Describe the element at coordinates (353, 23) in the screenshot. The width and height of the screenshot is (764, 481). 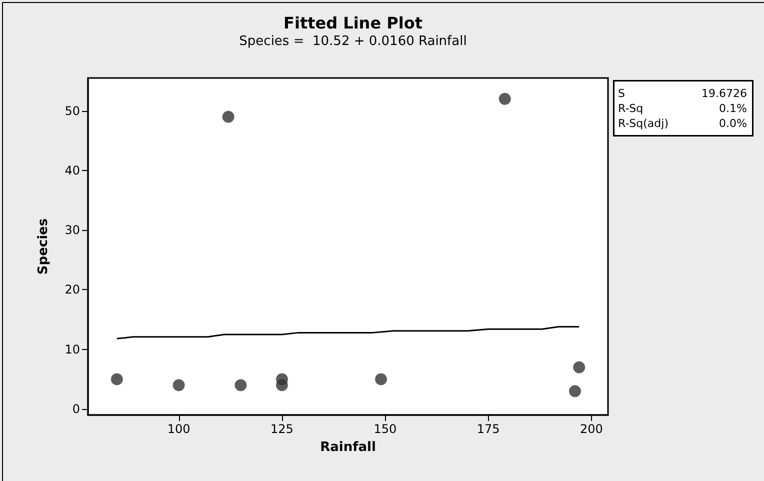
I see `chart-title: Fitted Line Plot` at that location.